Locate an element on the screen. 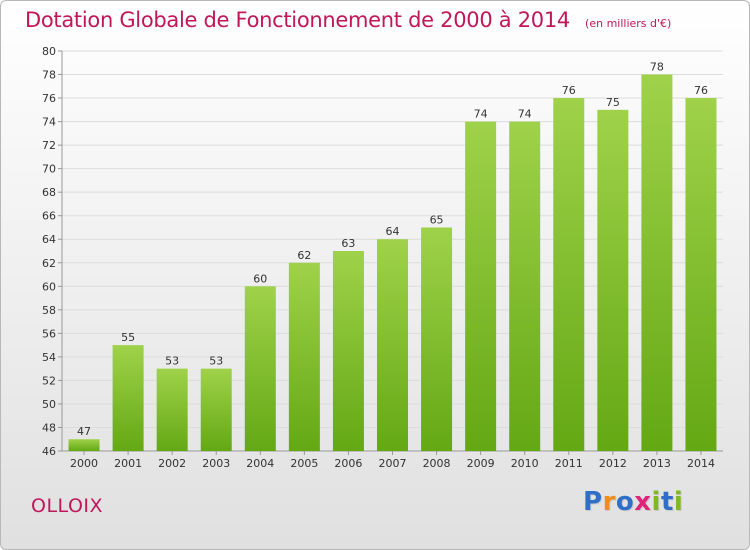  x-tick-label: 2010 is located at coordinates (525, 463).